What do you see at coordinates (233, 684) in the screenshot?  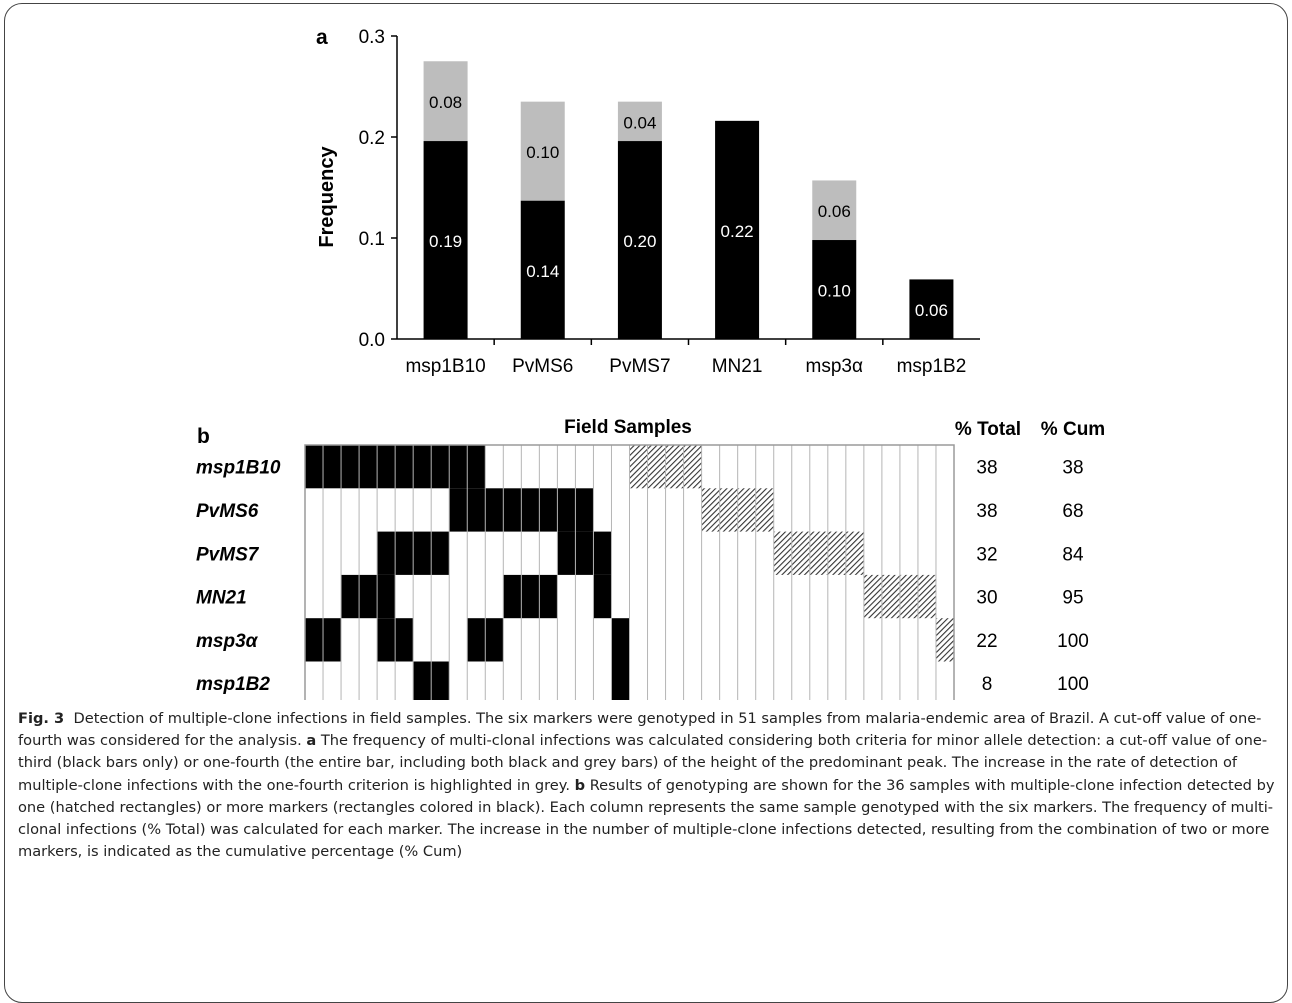 I see `marker-label: msp1B2` at bounding box center [233, 684].